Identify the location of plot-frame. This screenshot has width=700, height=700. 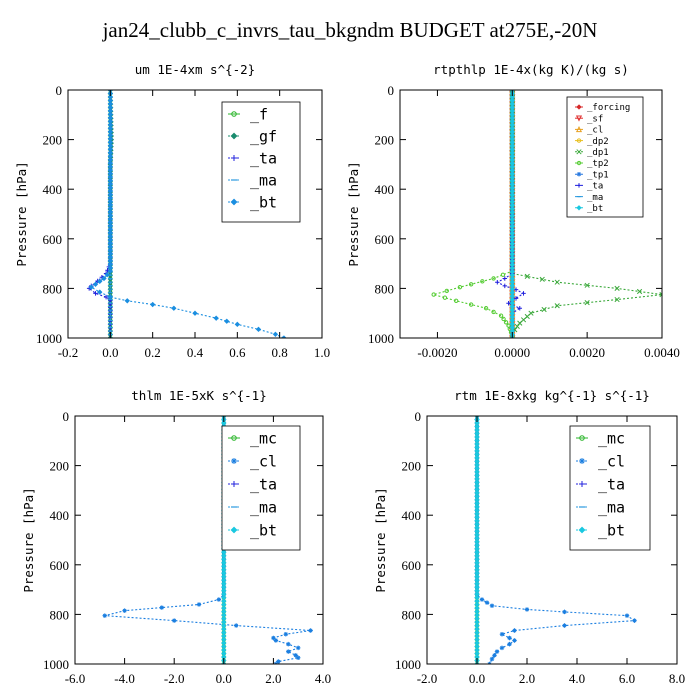
(199, 540).